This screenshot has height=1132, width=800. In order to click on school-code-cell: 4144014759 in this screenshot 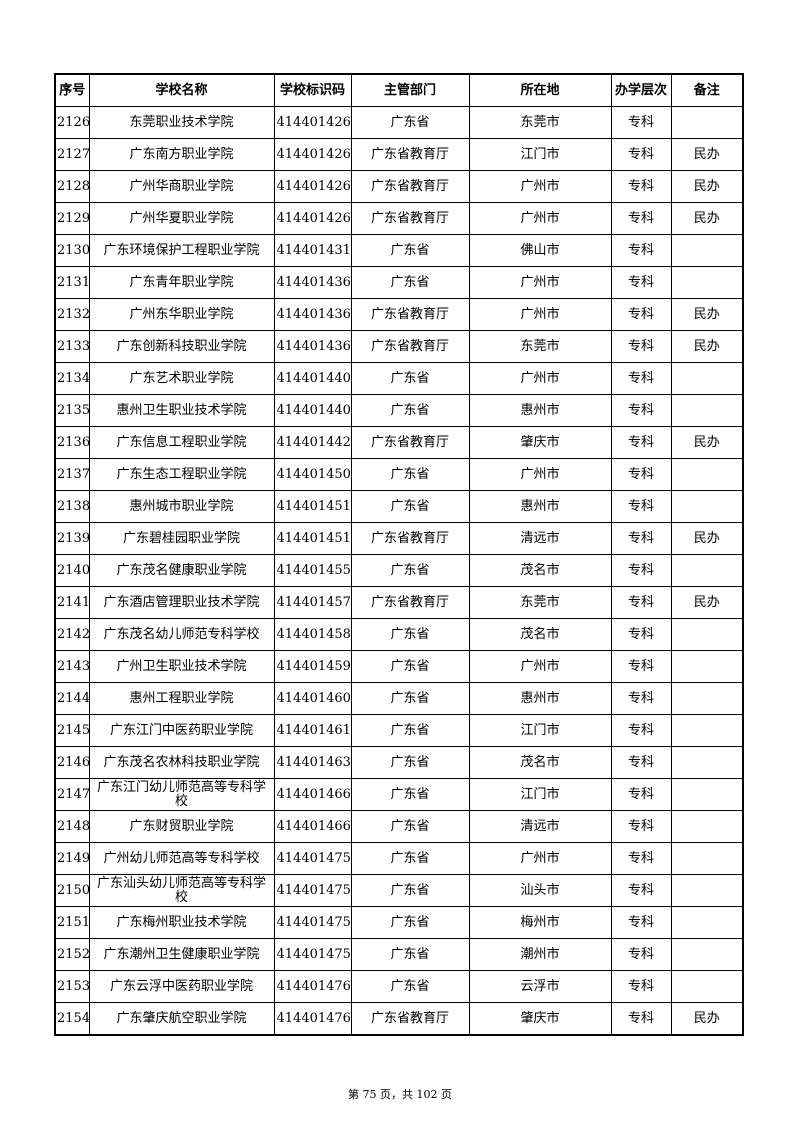, I will do `click(312, 954)`.